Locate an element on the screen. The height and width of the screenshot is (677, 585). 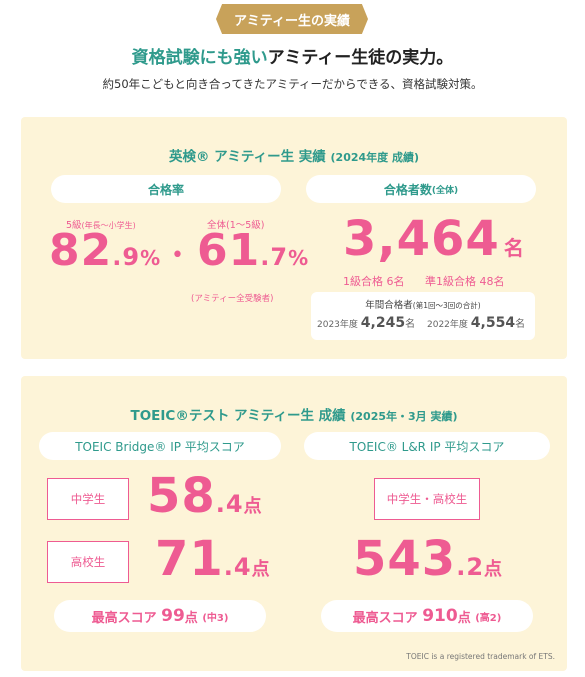
trademark-note: TOEIC is a registered trademark of ETS. is located at coordinates (480, 656).